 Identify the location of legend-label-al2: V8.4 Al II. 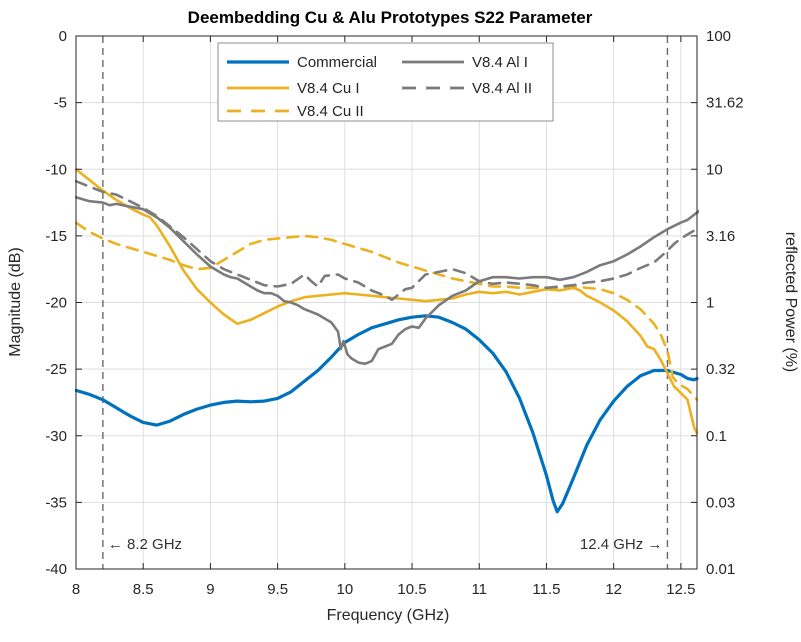
(502, 88).